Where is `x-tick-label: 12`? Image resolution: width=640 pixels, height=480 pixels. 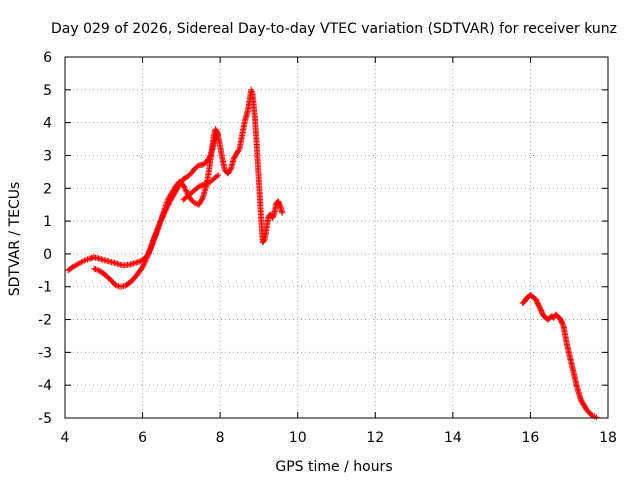 x-tick-label: 12 is located at coordinates (375, 438).